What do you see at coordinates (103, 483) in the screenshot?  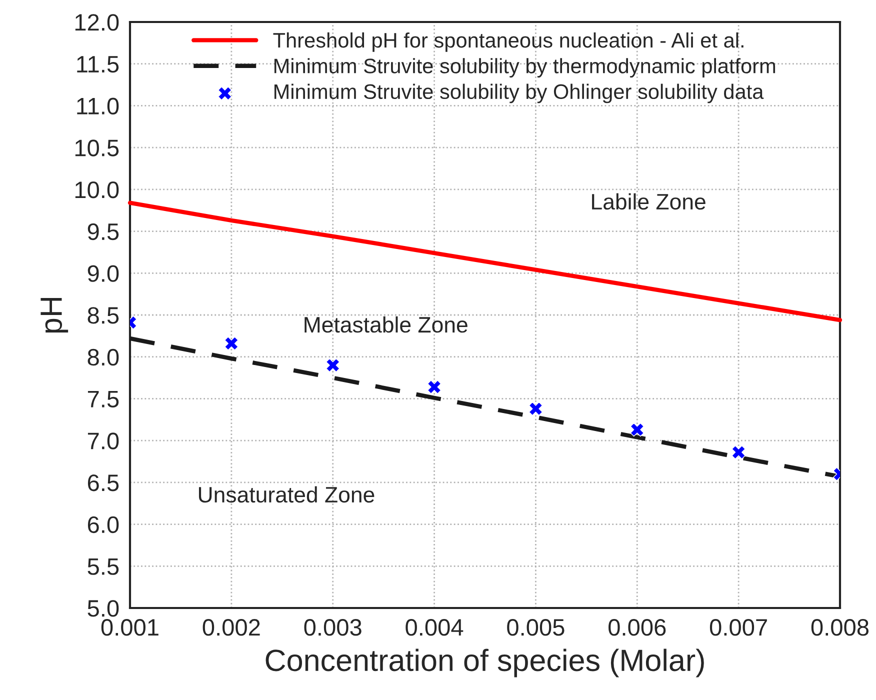 I see `y-tick-label: 6.5` at bounding box center [103, 483].